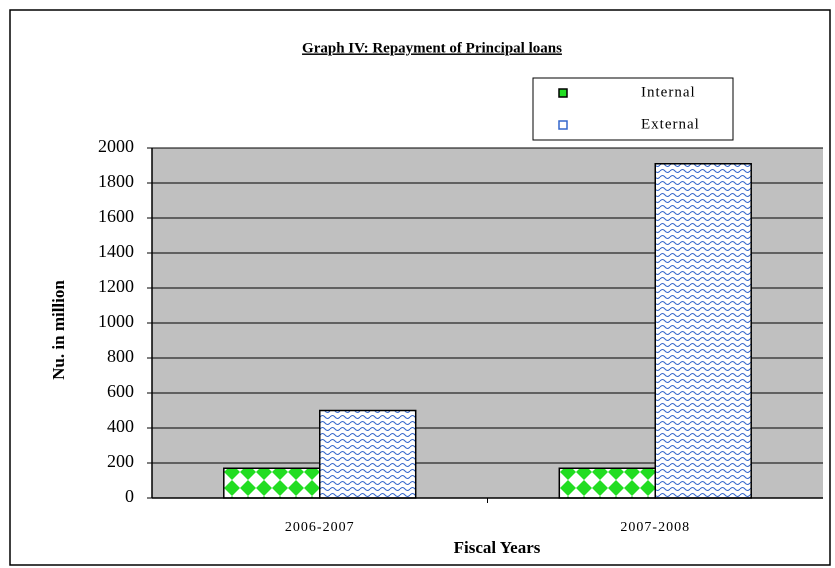 Image resolution: width=835 pixels, height=568 pixels. What do you see at coordinates (116, 251) in the screenshot?
I see `y-tick-label: 1400` at bounding box center [116, 251].